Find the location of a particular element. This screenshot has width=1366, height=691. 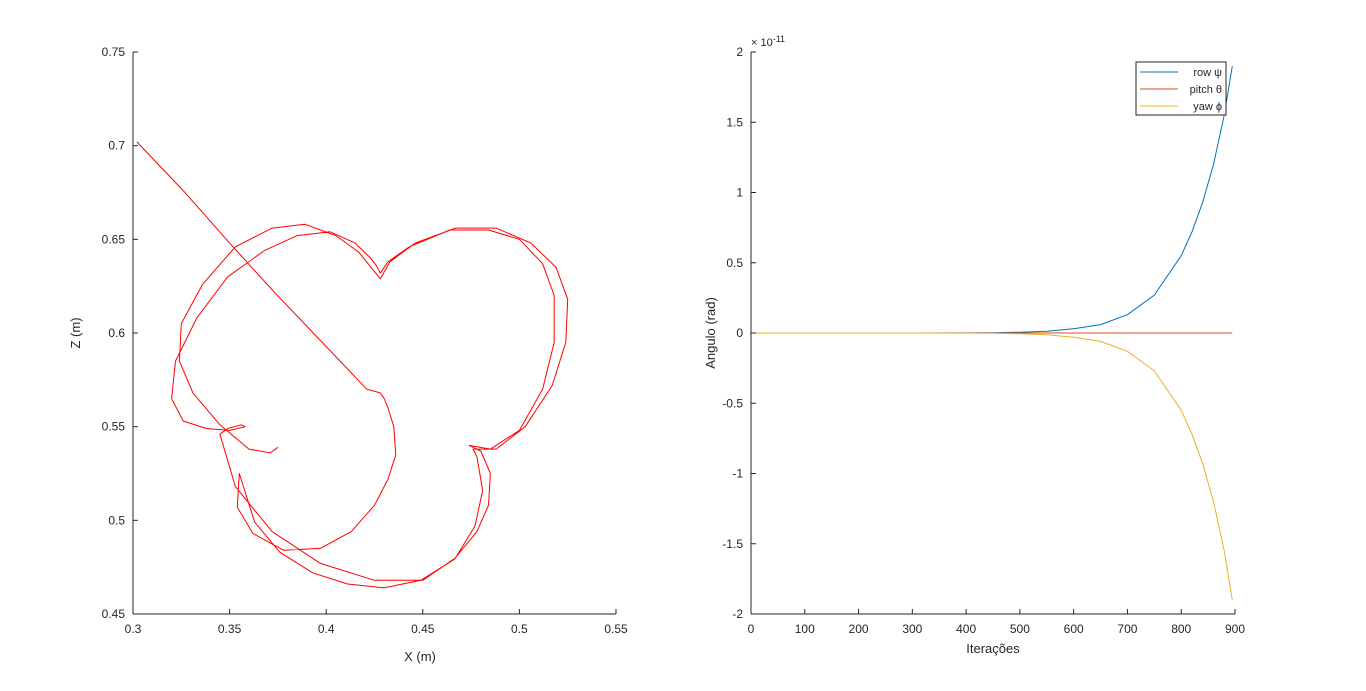

y-tick-label: 1 is located at coordinates (739, 193).